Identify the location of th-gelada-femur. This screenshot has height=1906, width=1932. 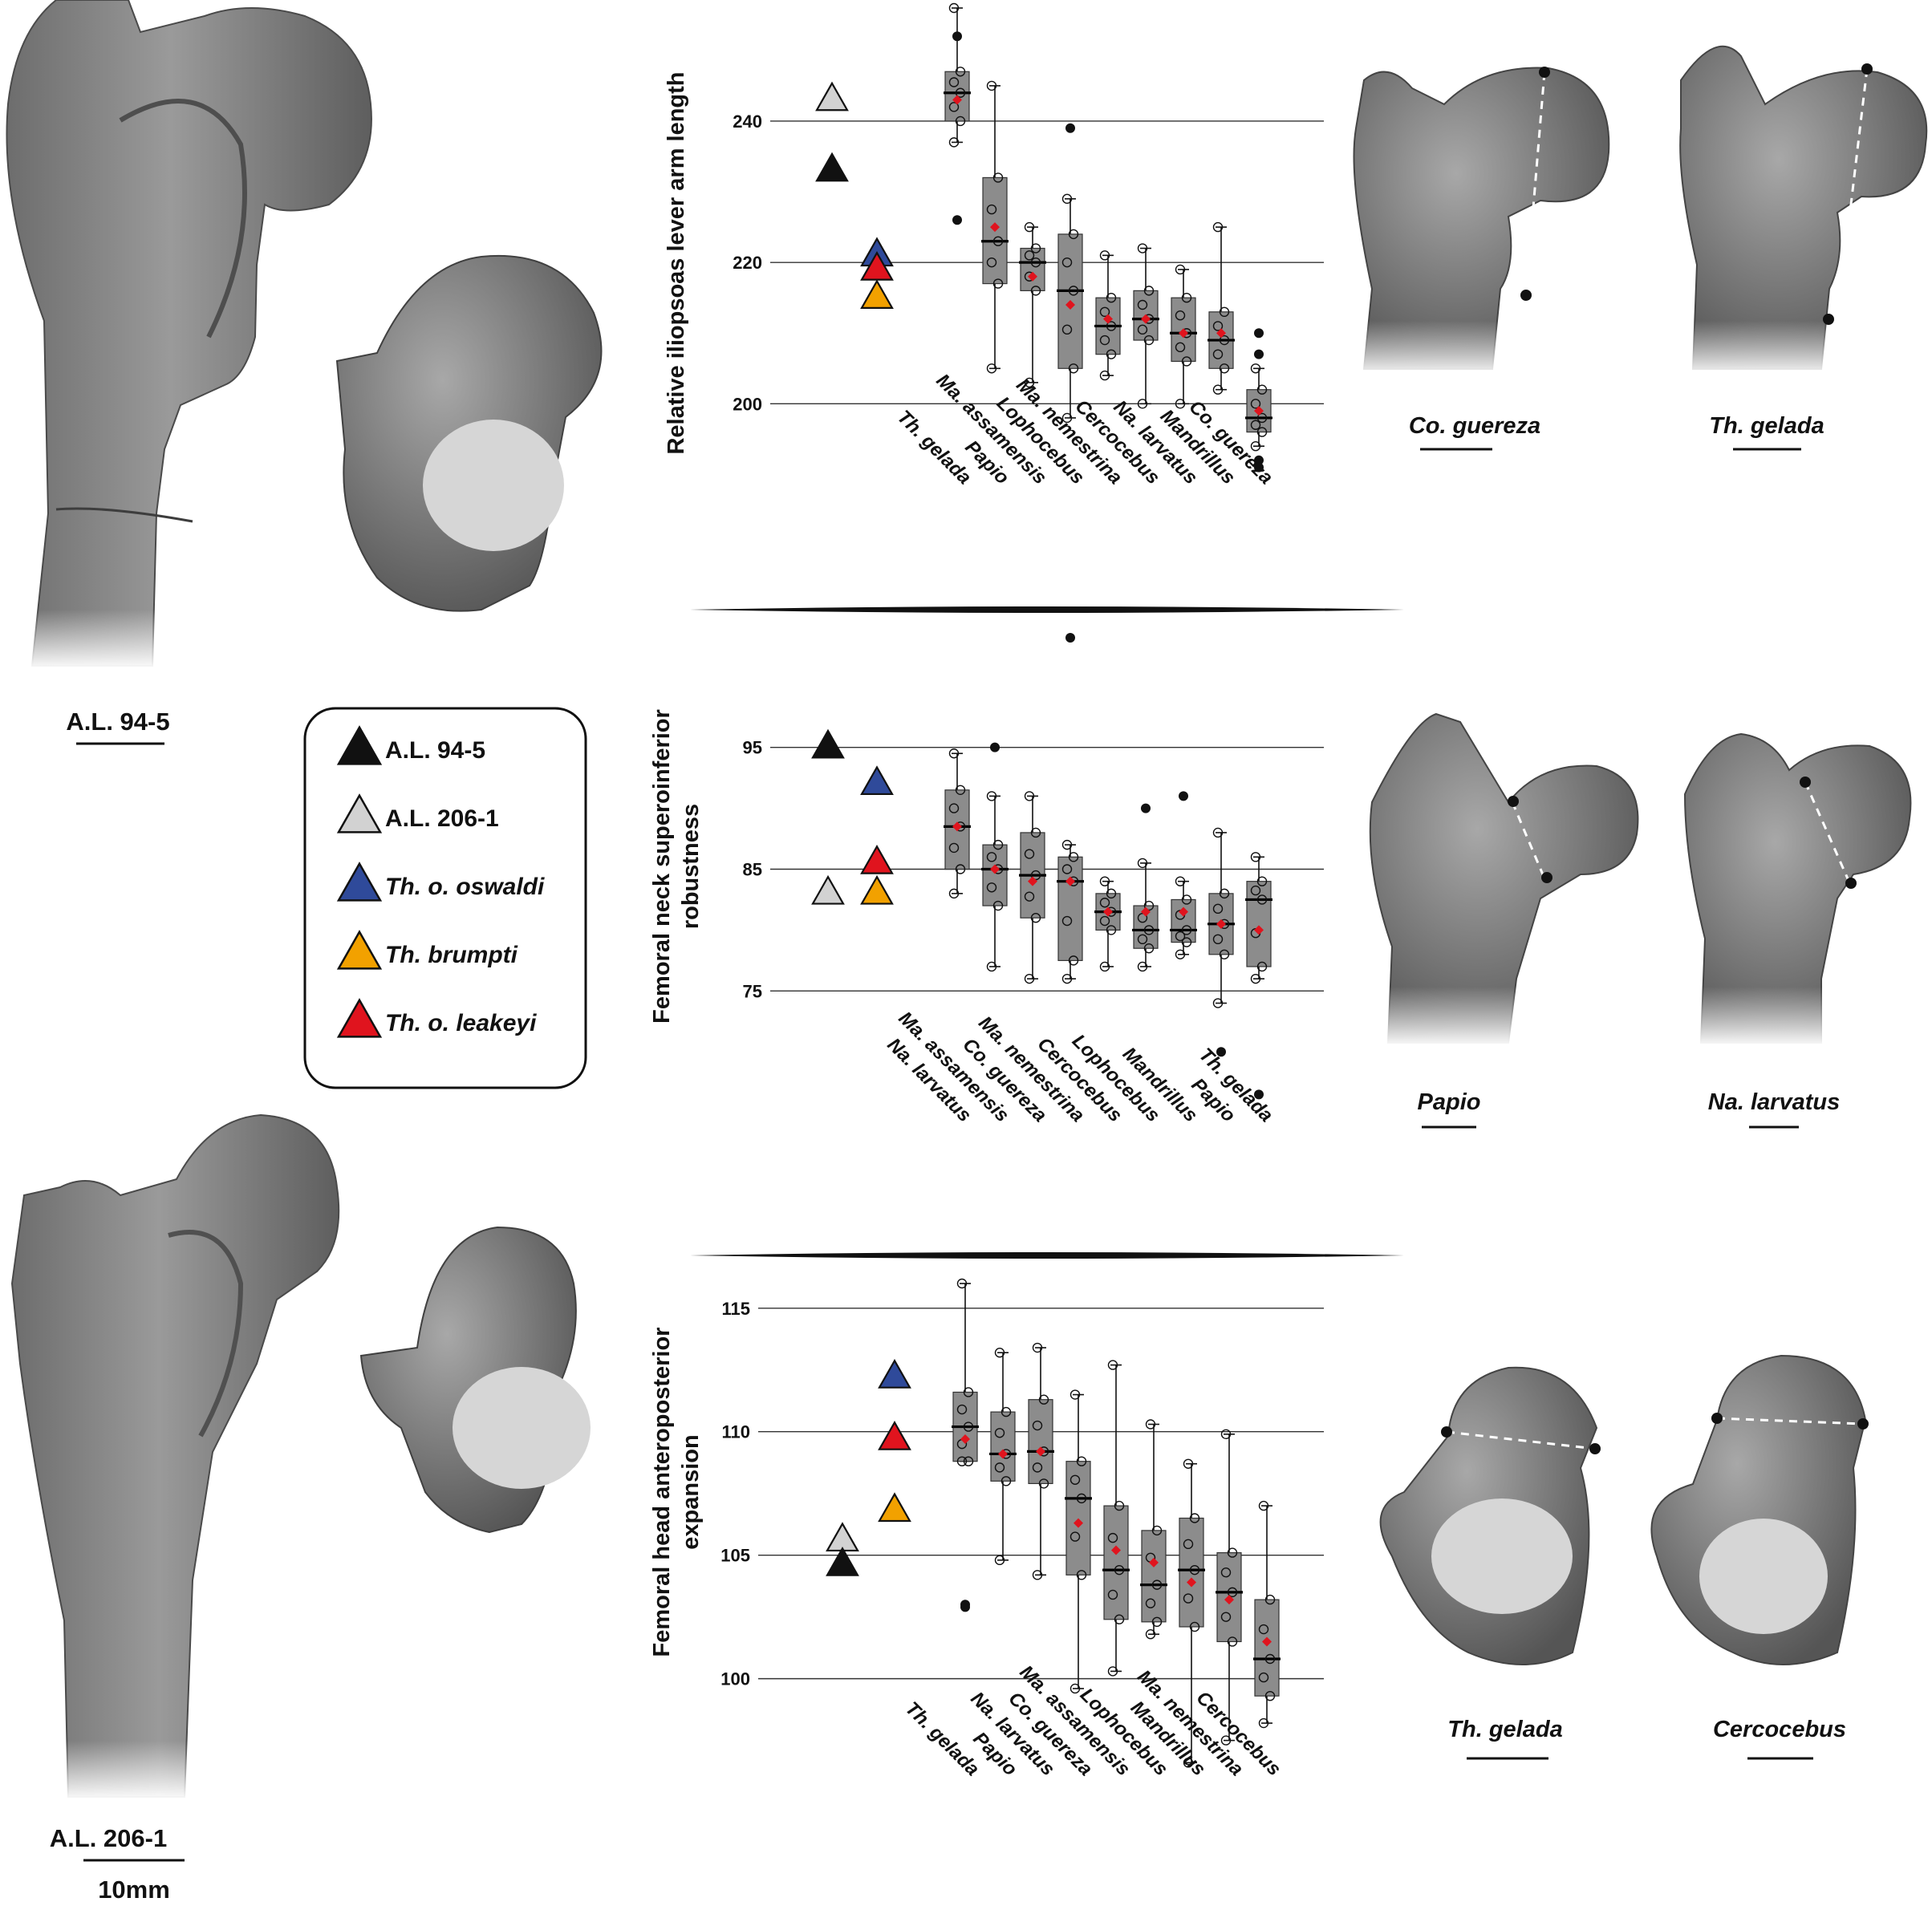
(1802, 211).